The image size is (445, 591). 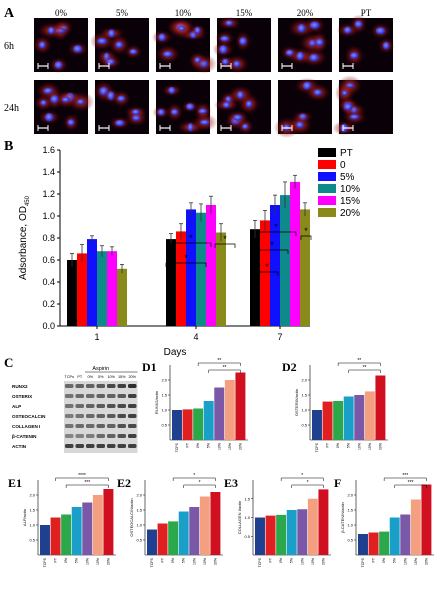 What do you see at coordinates (205, 561) in the screenshot?
I see `x-tick-label: 15%` at bounding box center [205, 561].